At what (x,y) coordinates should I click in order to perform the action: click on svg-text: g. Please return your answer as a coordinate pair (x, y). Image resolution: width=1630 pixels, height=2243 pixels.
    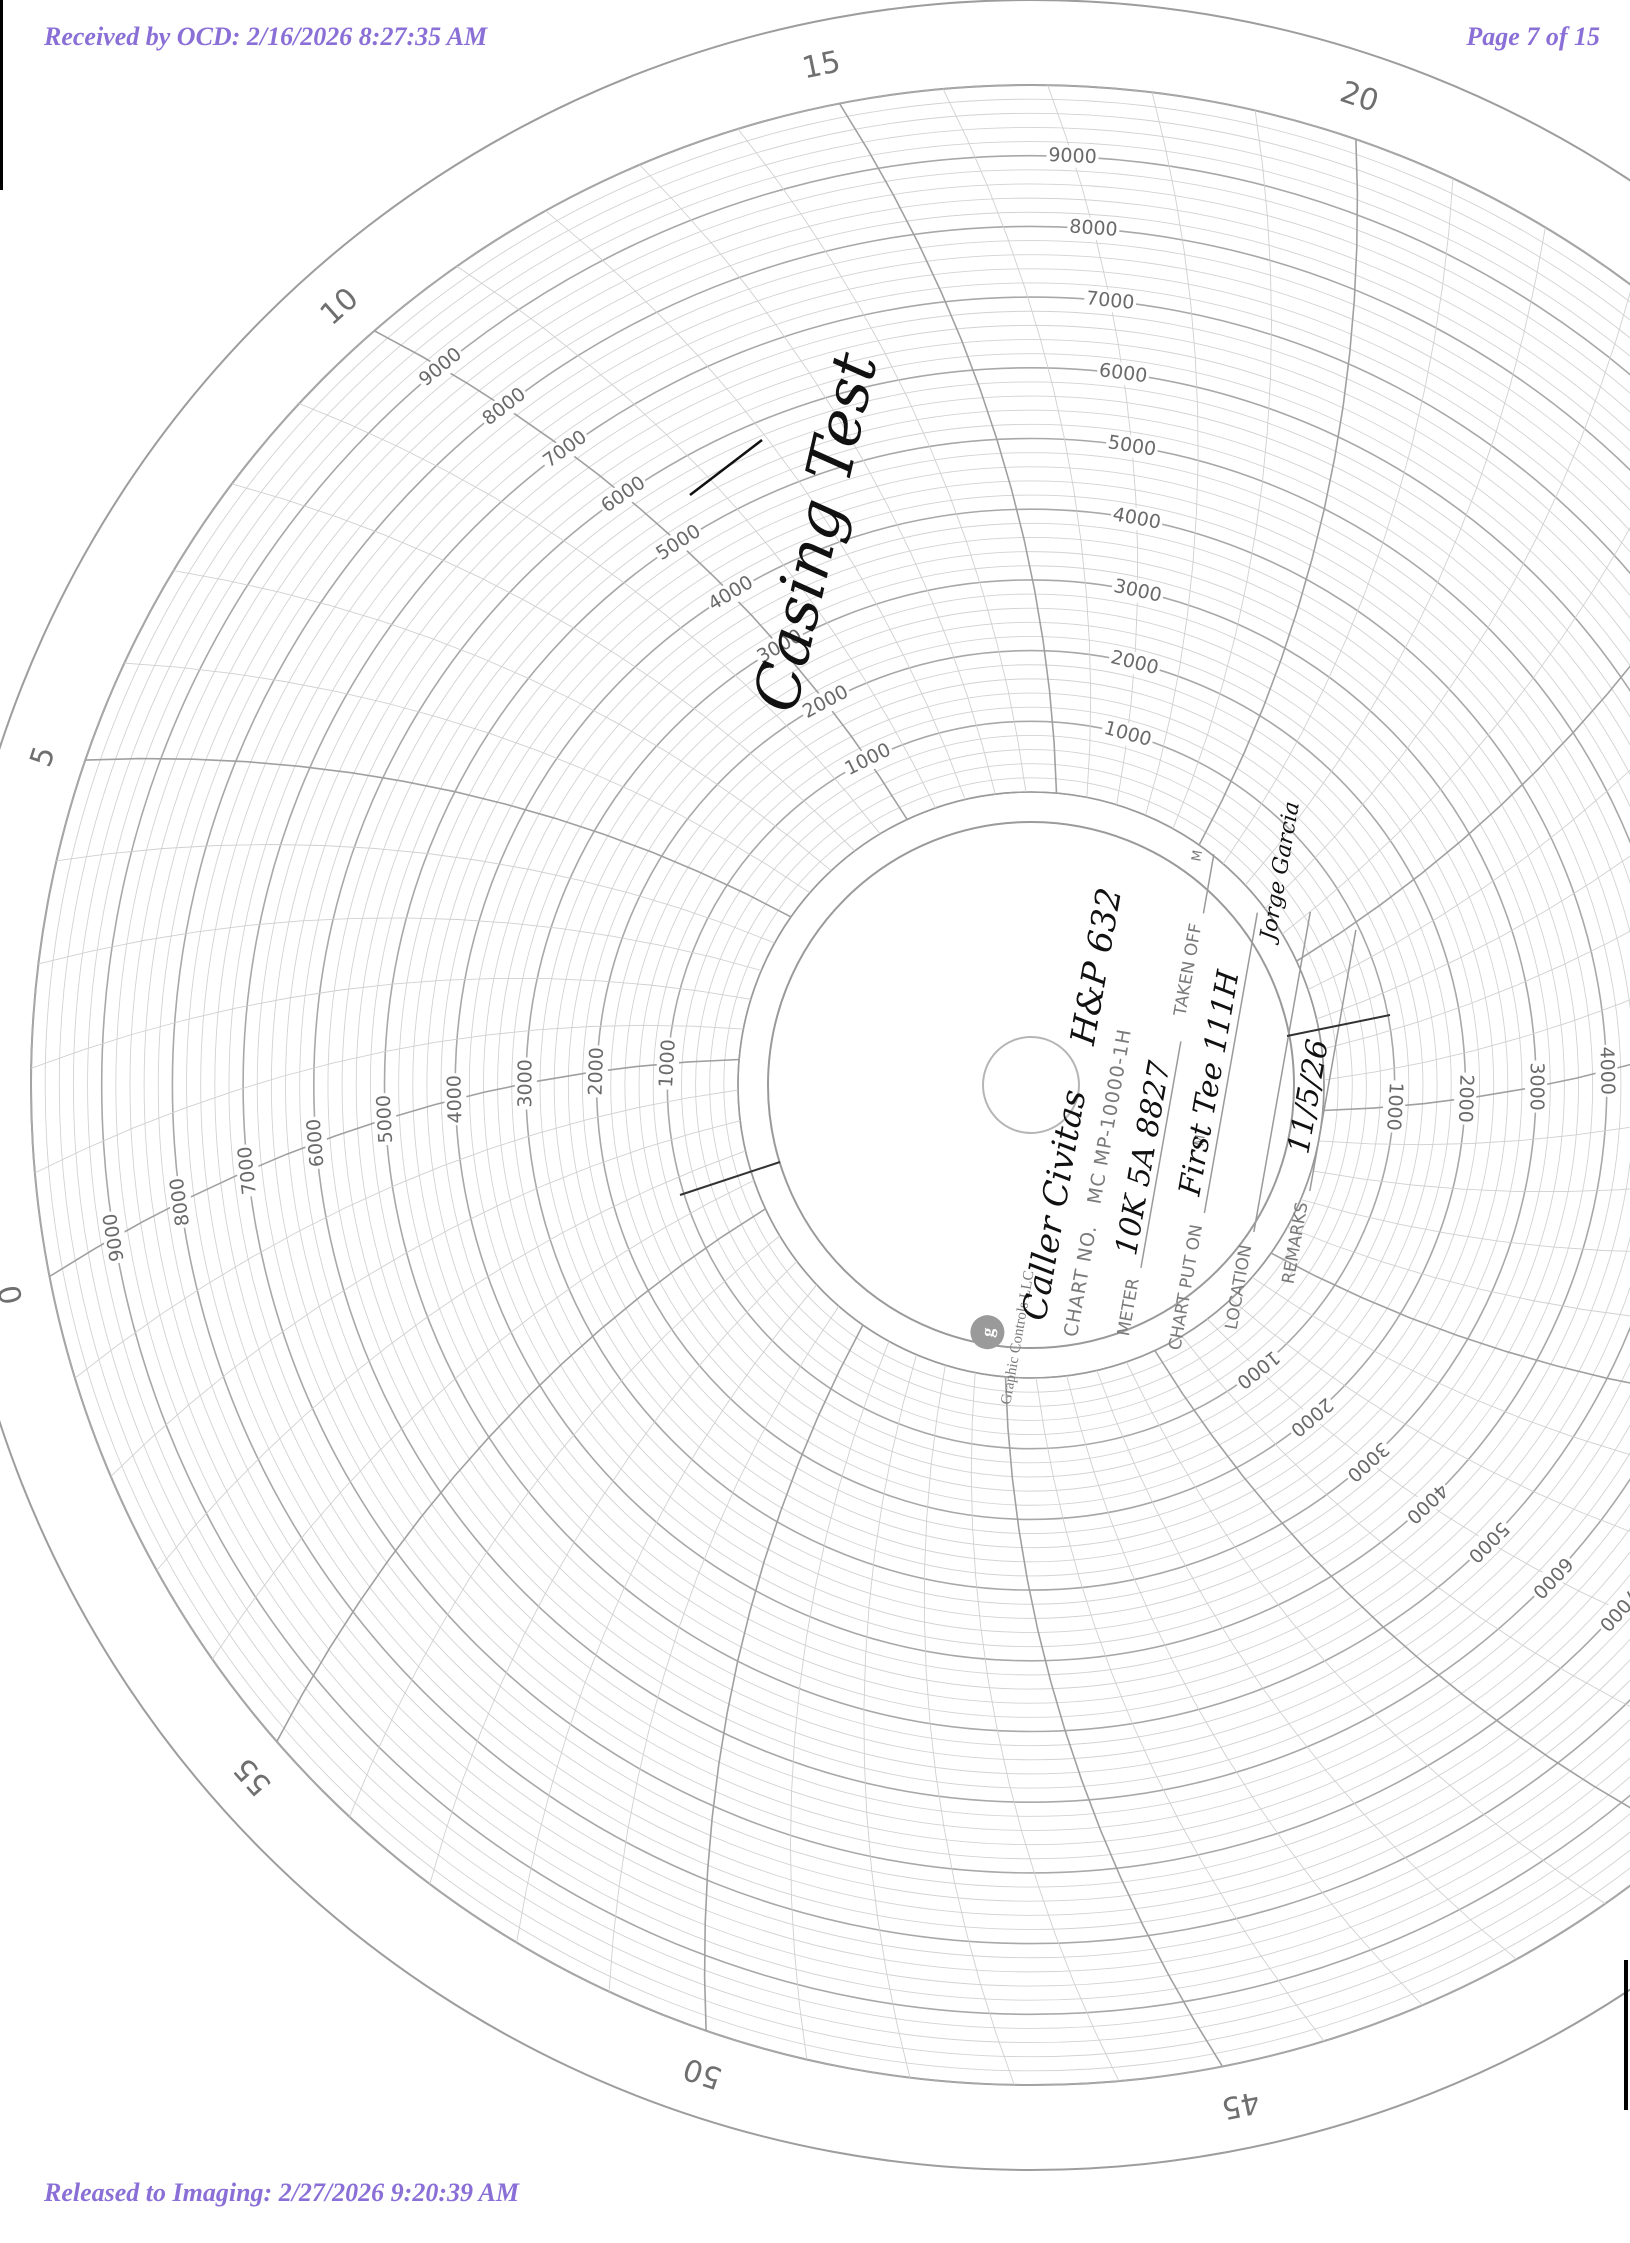
    Looking at the image, I should click on (987, 1332).